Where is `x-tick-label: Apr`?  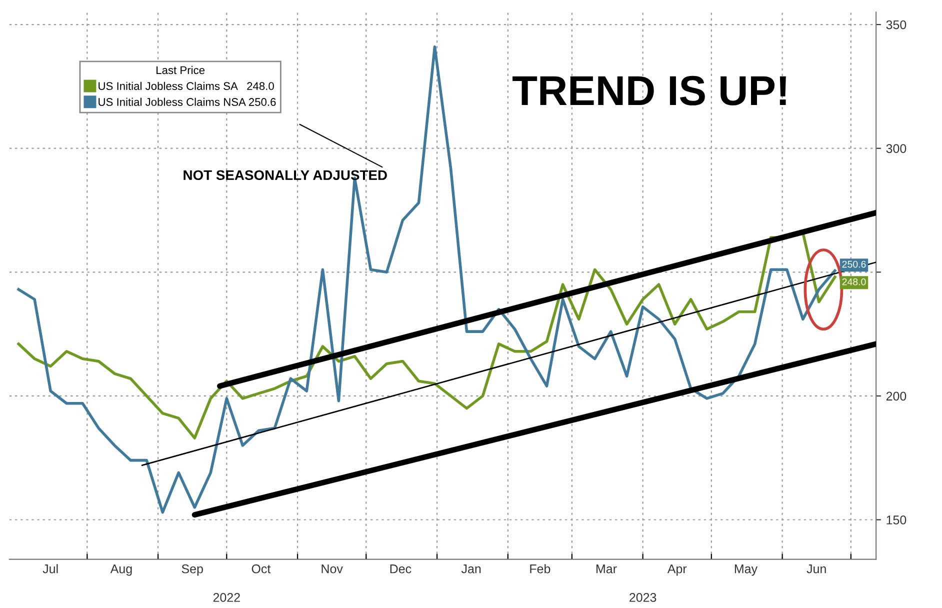 x-tick-label: Apr is located at coordinates (677, 570).